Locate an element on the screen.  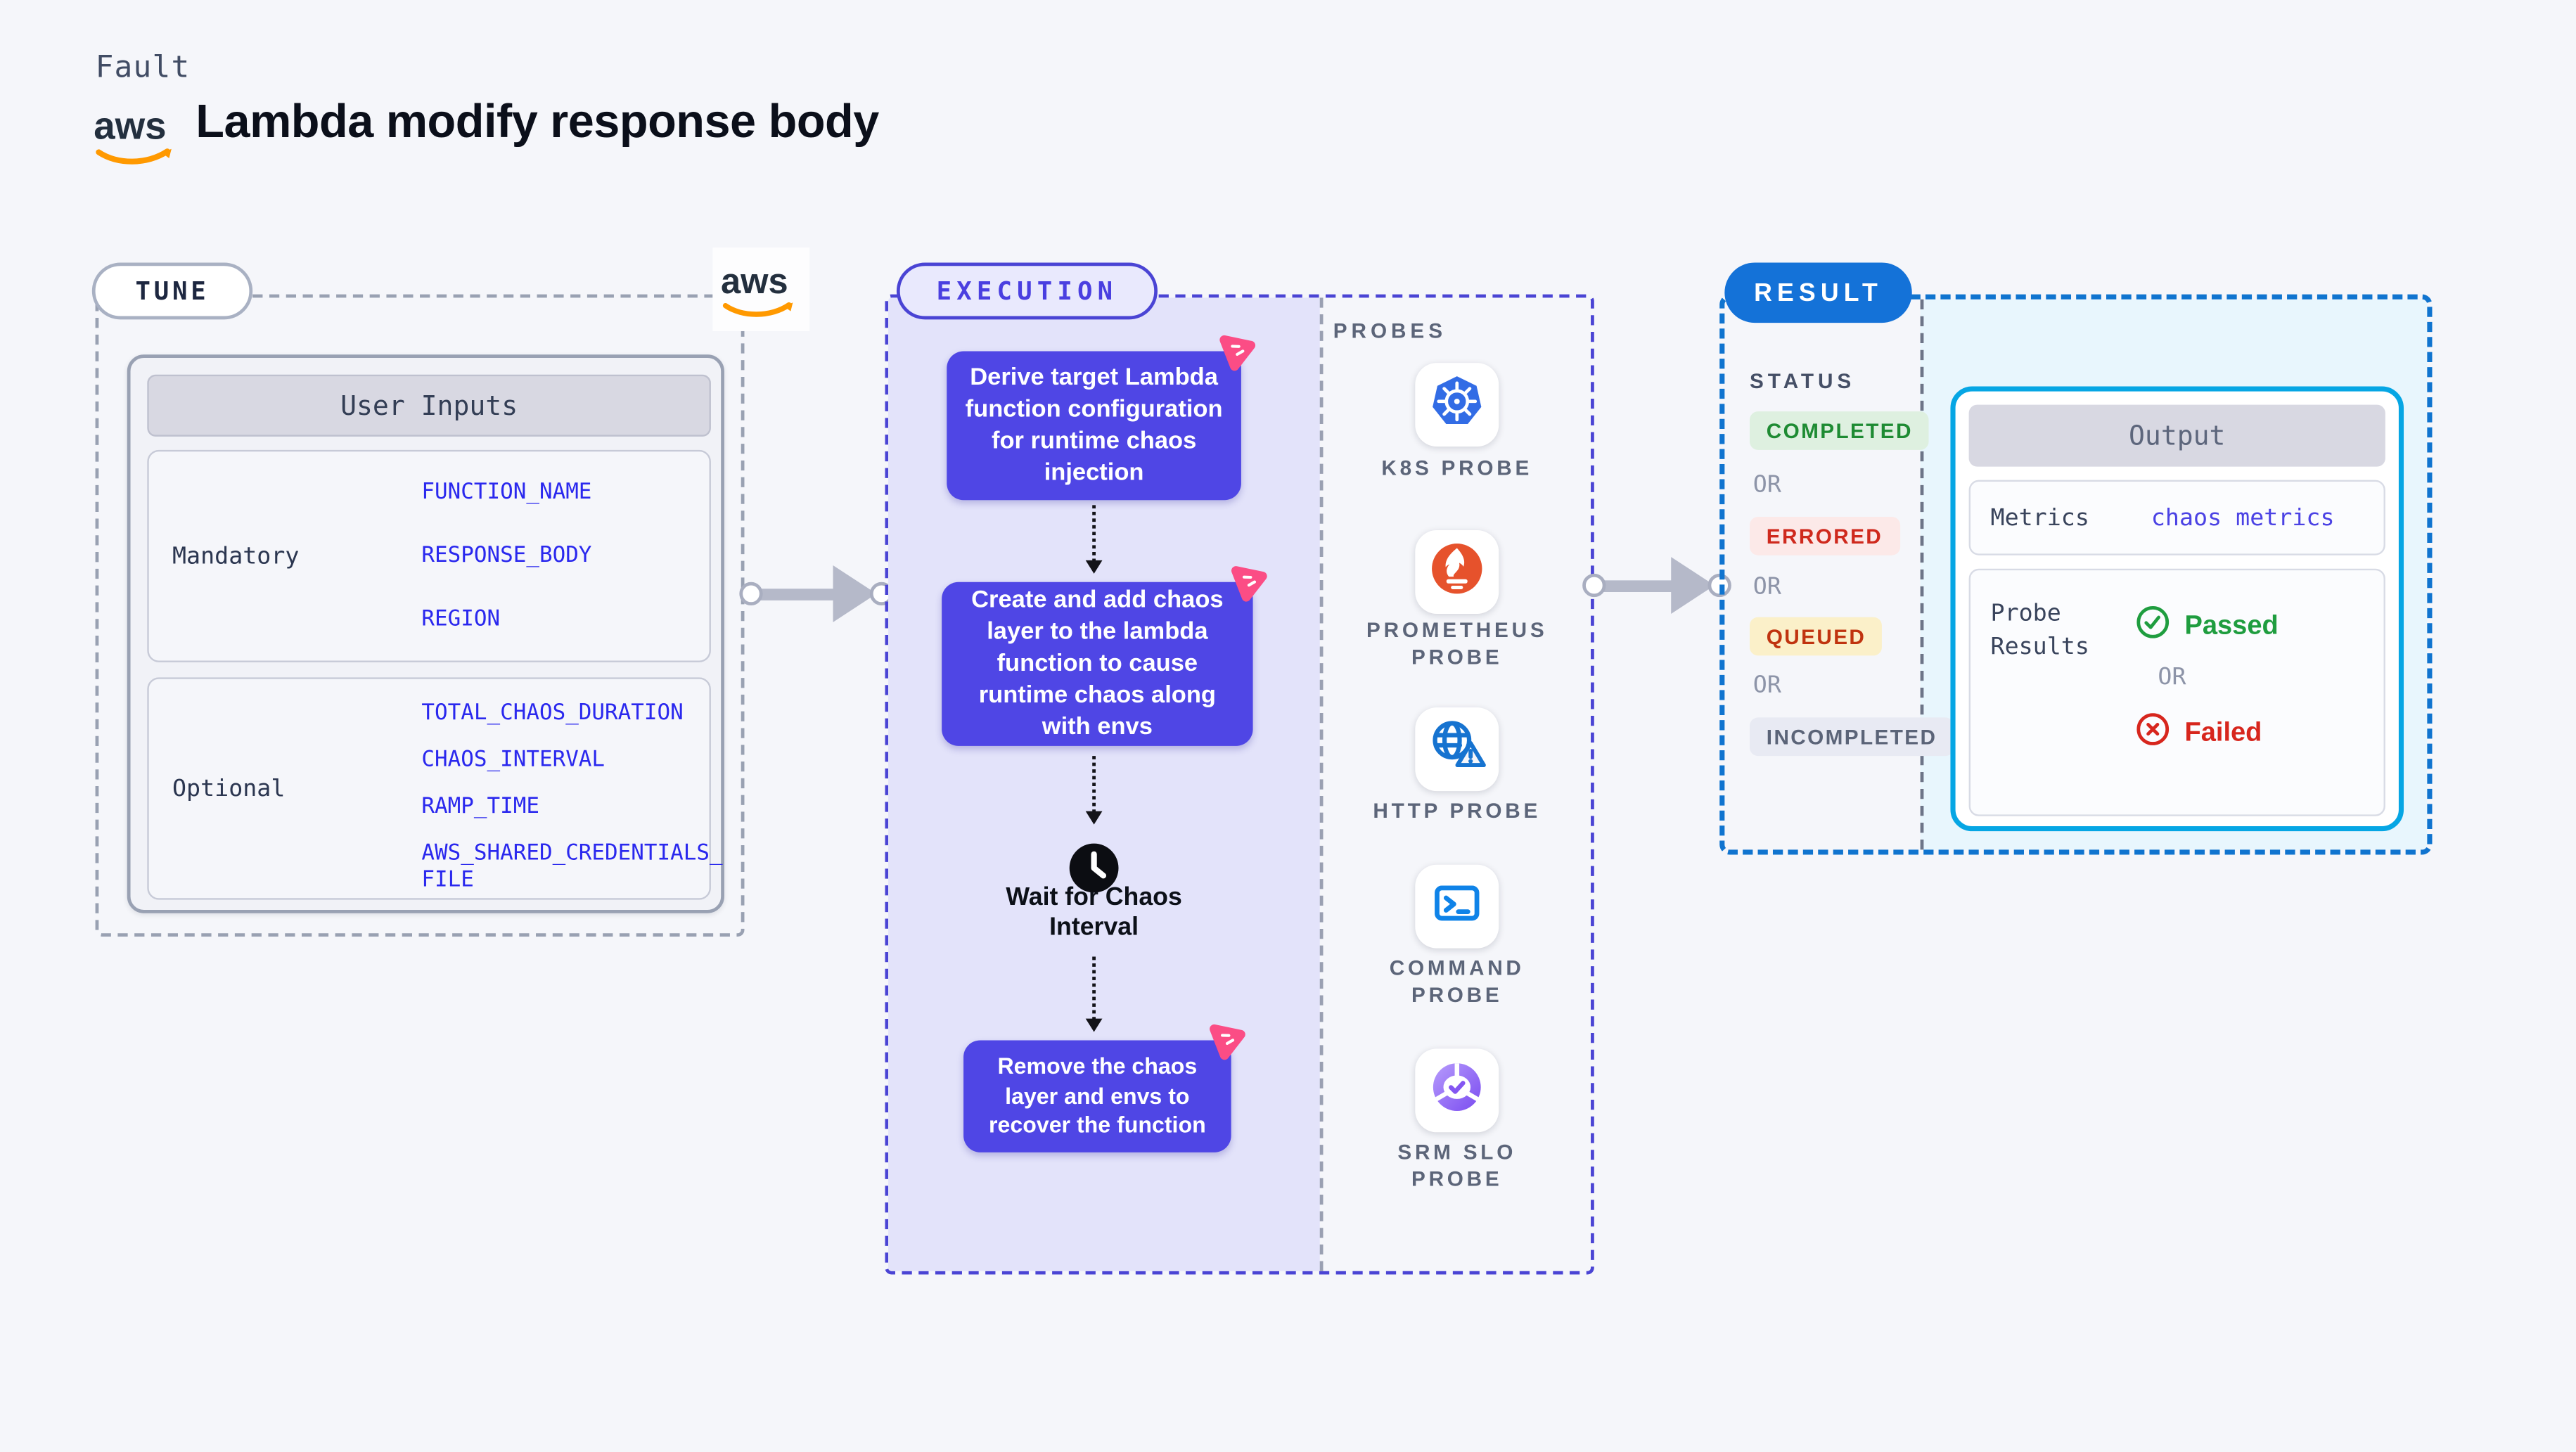
param-region: REGION is located at coordinates (461, 620).